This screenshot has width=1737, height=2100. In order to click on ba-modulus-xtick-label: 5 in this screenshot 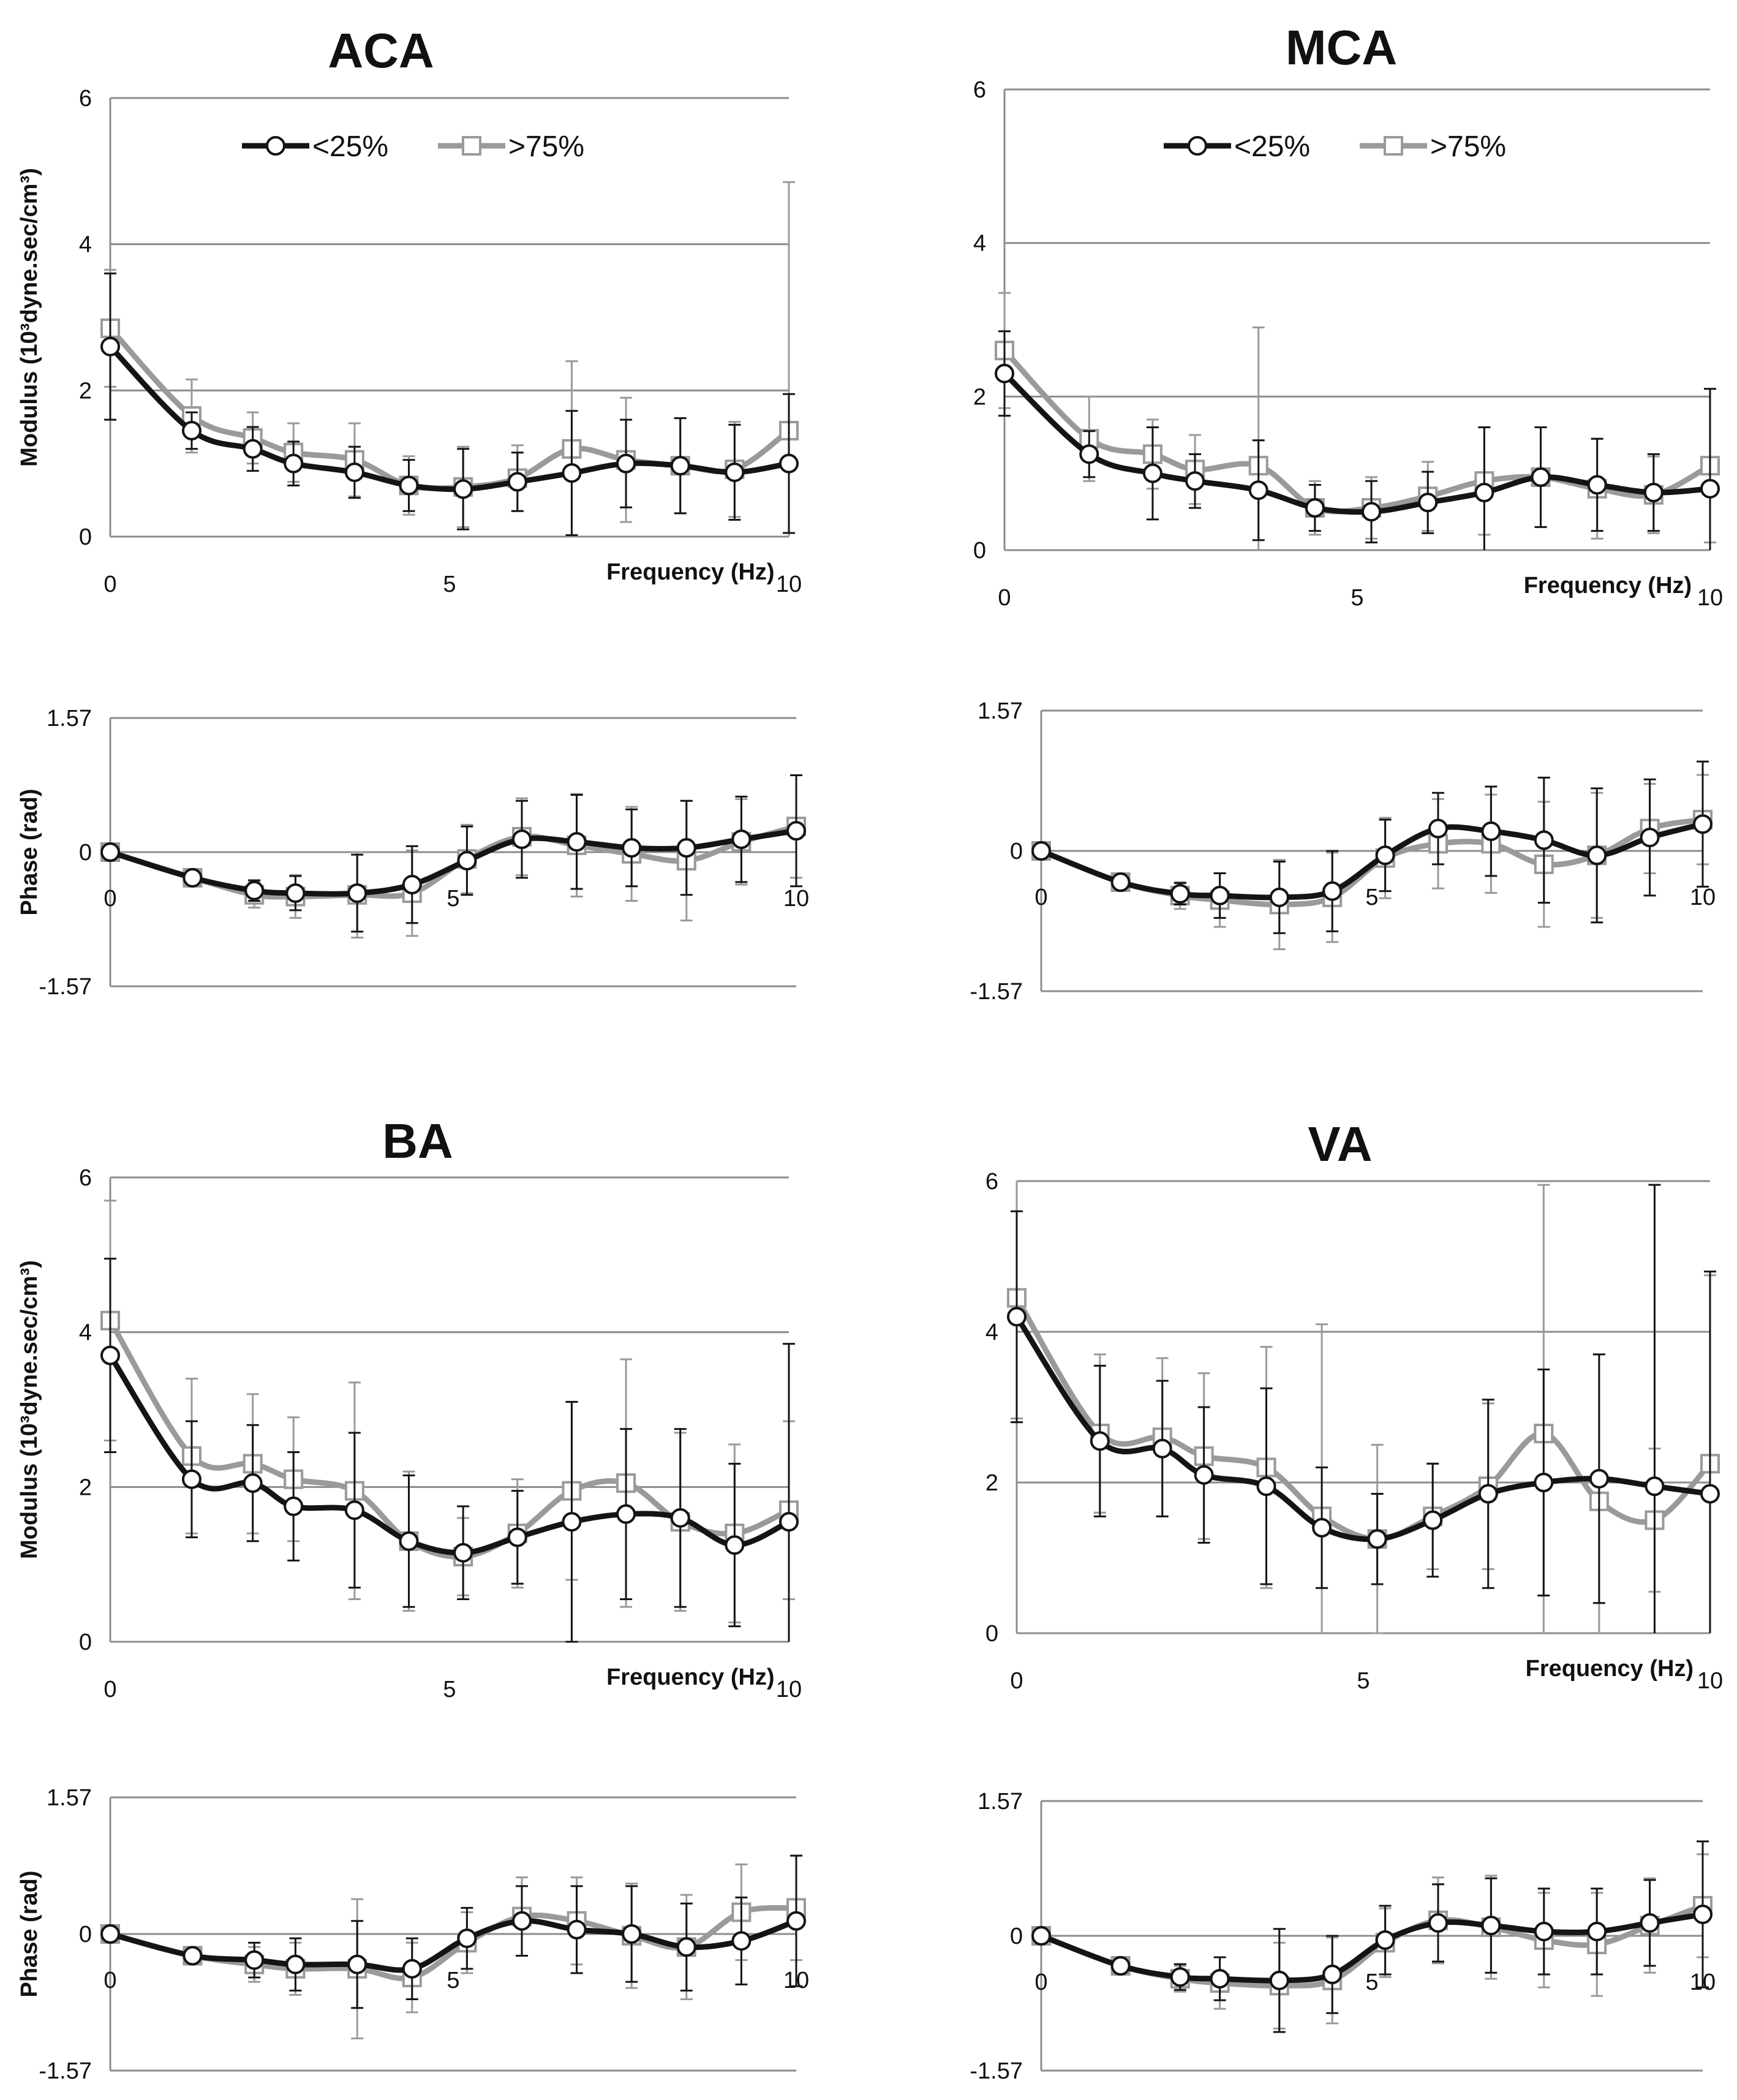, I will do `click(449, 1690)`.